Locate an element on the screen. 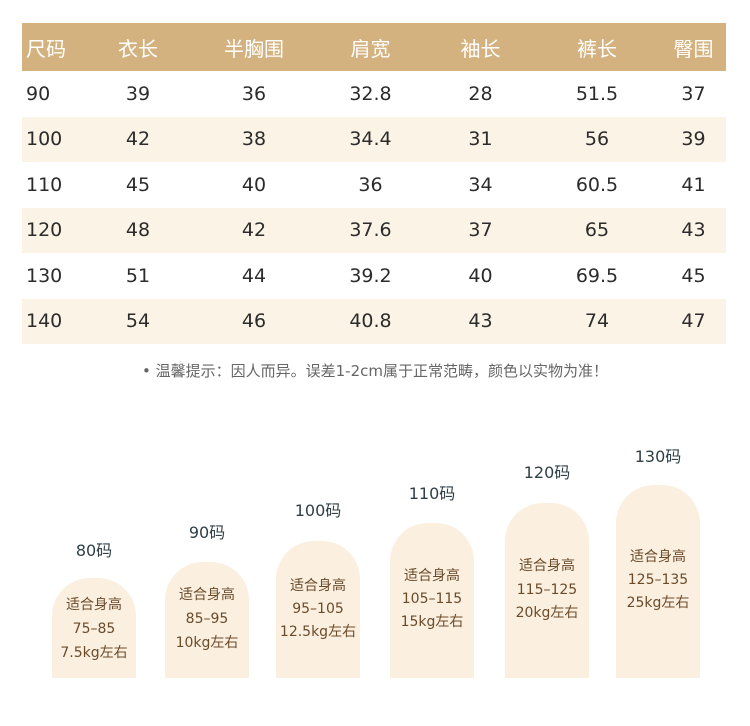  tip-note: • 温馨提示：因人而异。误差1-2cm属于正常范畴，颜色以实物为准！ is located at coordinates (375, 371).